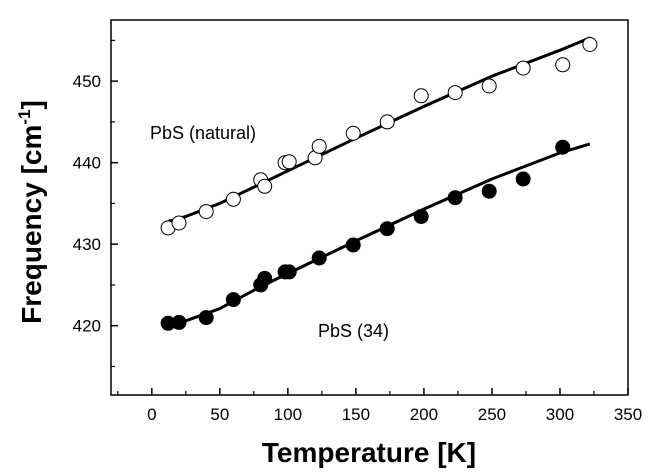 The image size is (670, 474). I want to click on x-tick-label: 0, so click(151, 414).